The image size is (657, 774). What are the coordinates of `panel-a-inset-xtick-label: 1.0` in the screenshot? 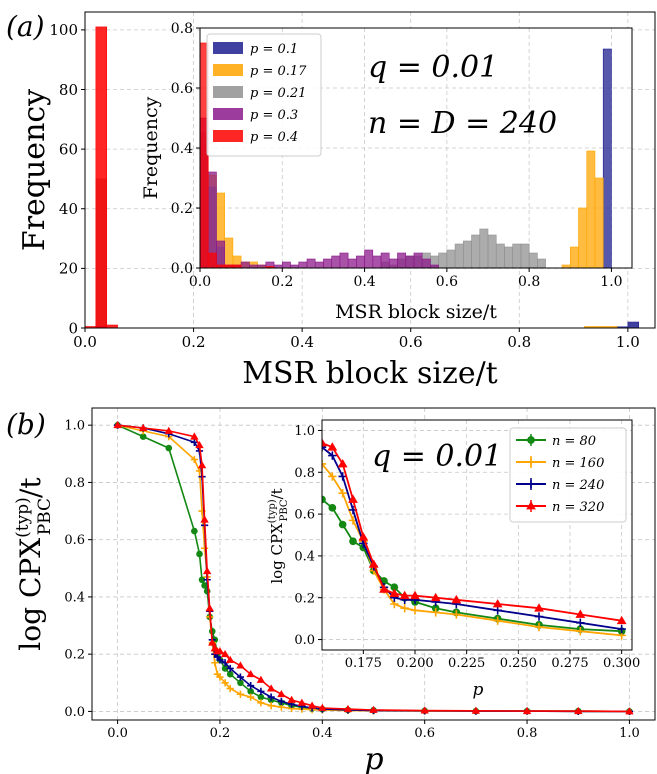 It's located at (611, 282).